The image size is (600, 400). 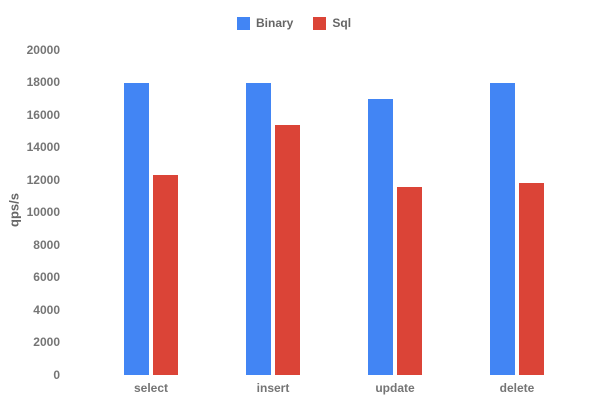 I want to click on legend-label: Sql, so click(x=342, y=23).